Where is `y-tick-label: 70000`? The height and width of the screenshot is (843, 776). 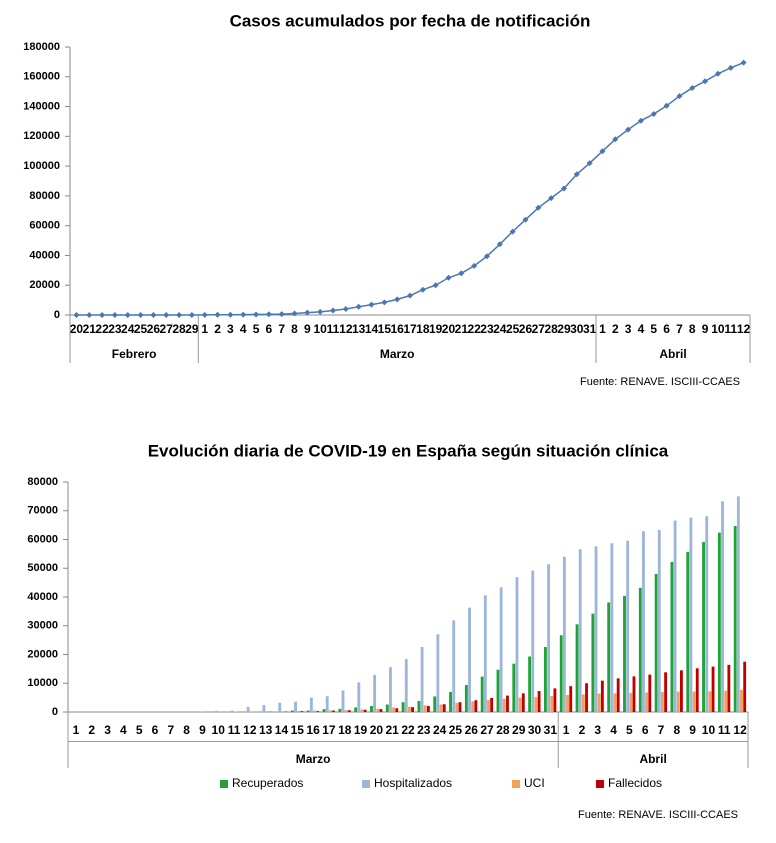
y-tick-label: 70000 is located at coordinates (42, 511).